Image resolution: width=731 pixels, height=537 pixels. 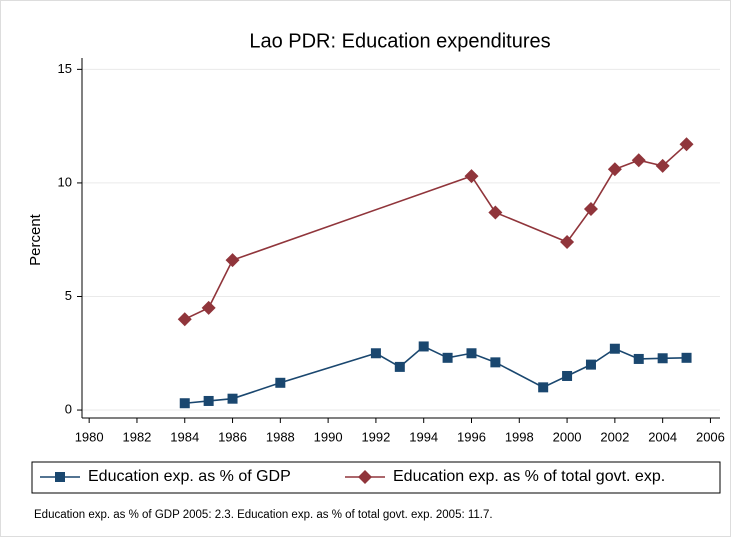 What do you see at coordinates (184, 436) in the screenshot?
I see `x-tick-label: 1984` at bounding box center [184, 436].